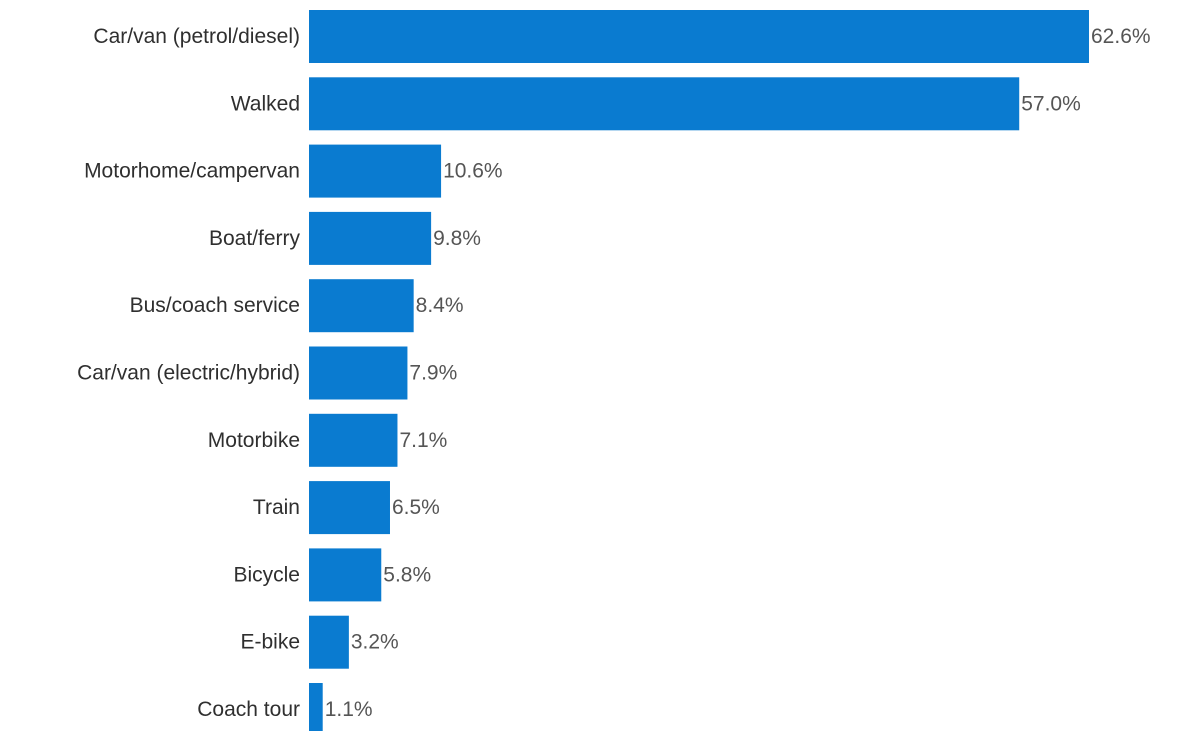 This screenshot has width=1186, height=731. I want to click on category-label: Bicycle, so click(266, 574).